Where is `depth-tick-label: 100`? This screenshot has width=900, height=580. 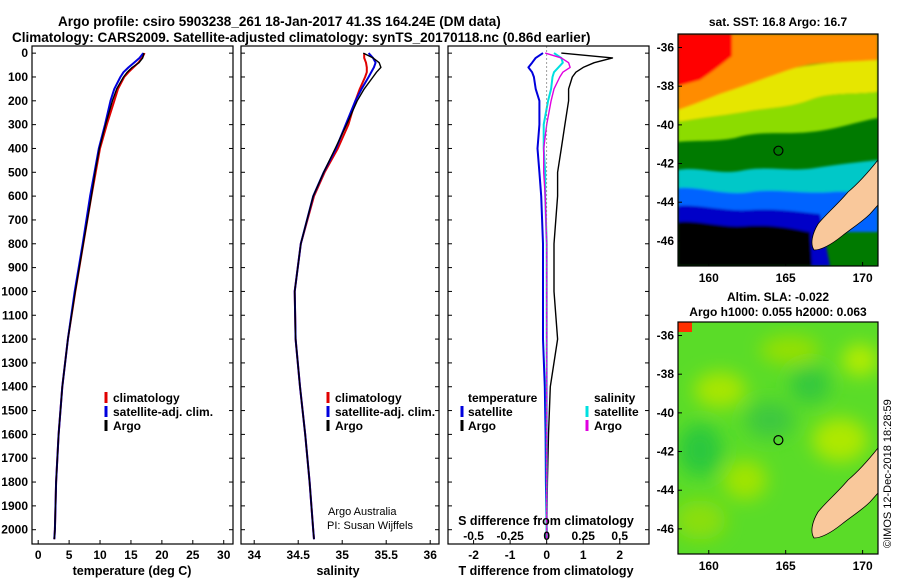 depth-tick-label: 100 is located at coordinates (18, 77).